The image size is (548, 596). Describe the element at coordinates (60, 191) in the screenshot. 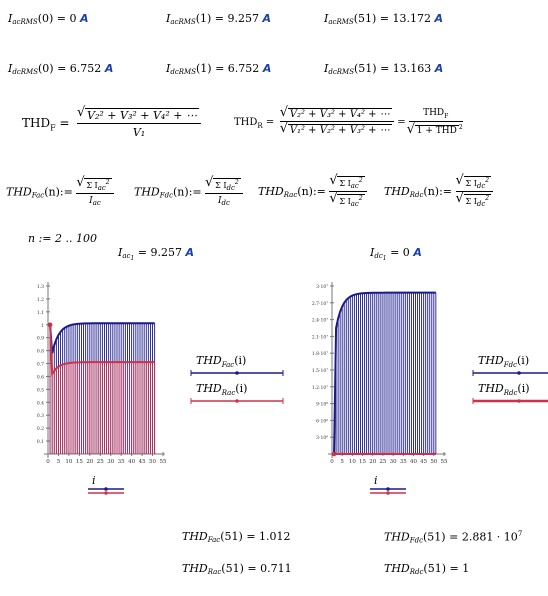

I see `def-thd-fac: THDFac(n):= Σ Iac2 Iac` at that location.